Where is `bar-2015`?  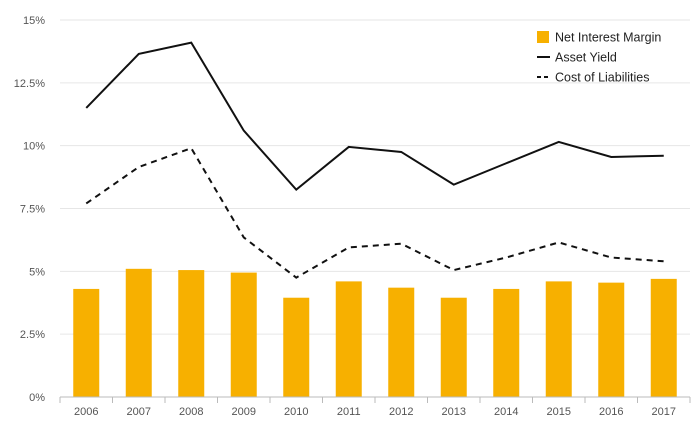
bar-2015 is located at coordinates (558, 339).